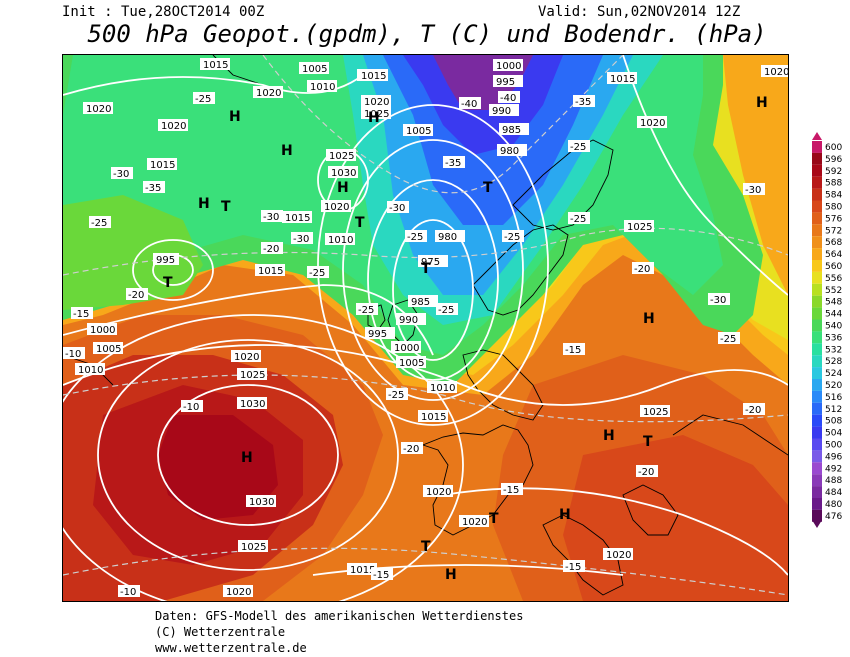 This screenshot has height=657, width=850. I want to click on legend-label: 564, so click(833, 255).